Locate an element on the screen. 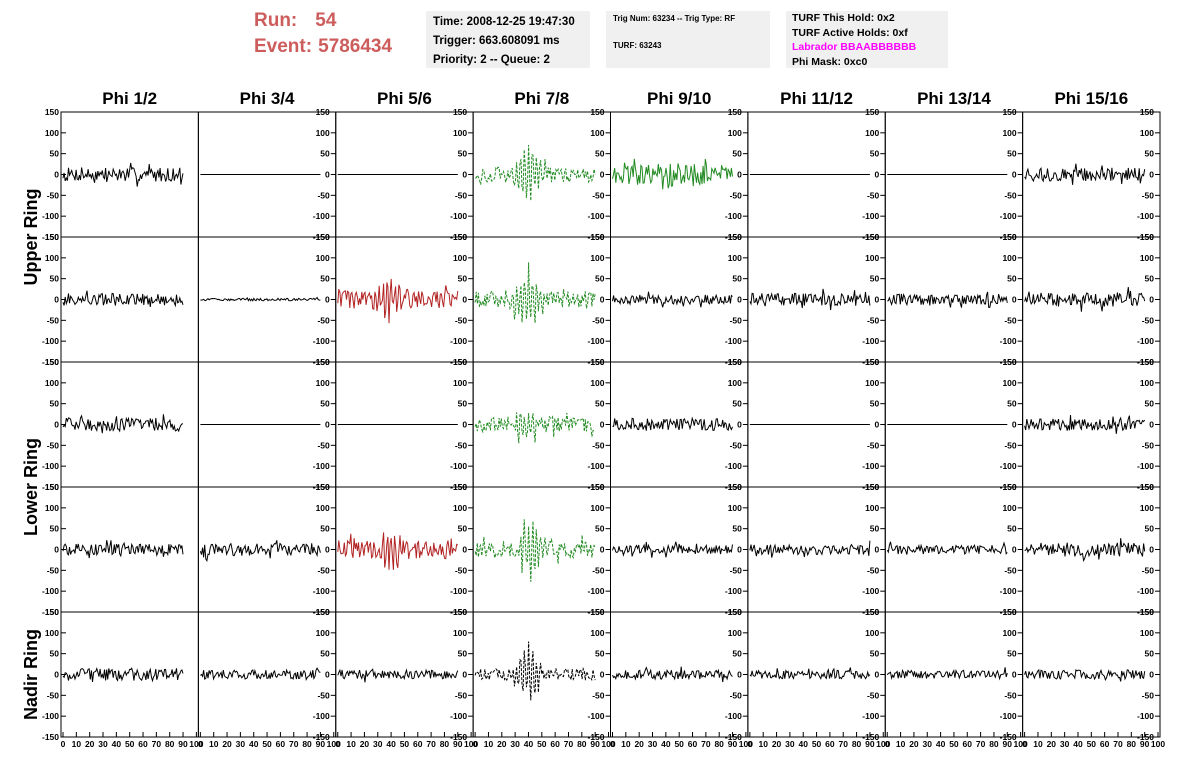  column-label: Phi 5/6 is located at coordinates (404, 98).